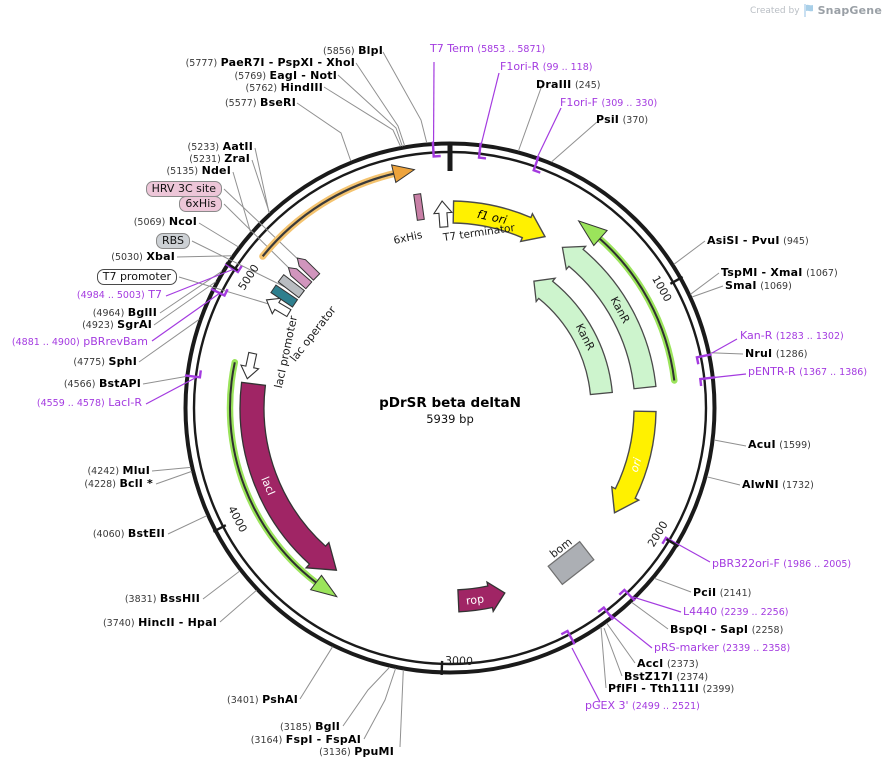  What do you see at coordinates (124, 313) in the screenshot?
I see `enzyme-label-bglii: (4964) BglII` at bounding box center [124, 313].